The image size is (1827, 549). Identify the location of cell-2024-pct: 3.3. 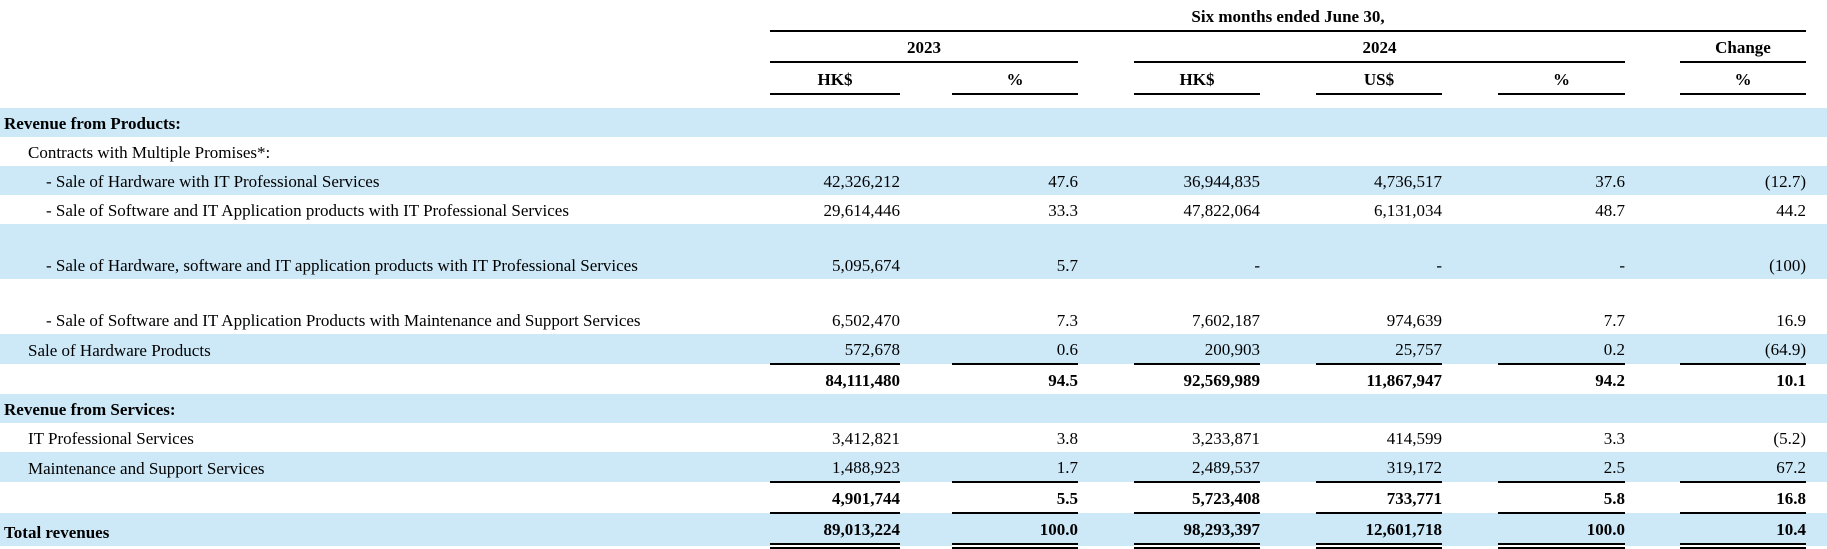
(1614, 438).